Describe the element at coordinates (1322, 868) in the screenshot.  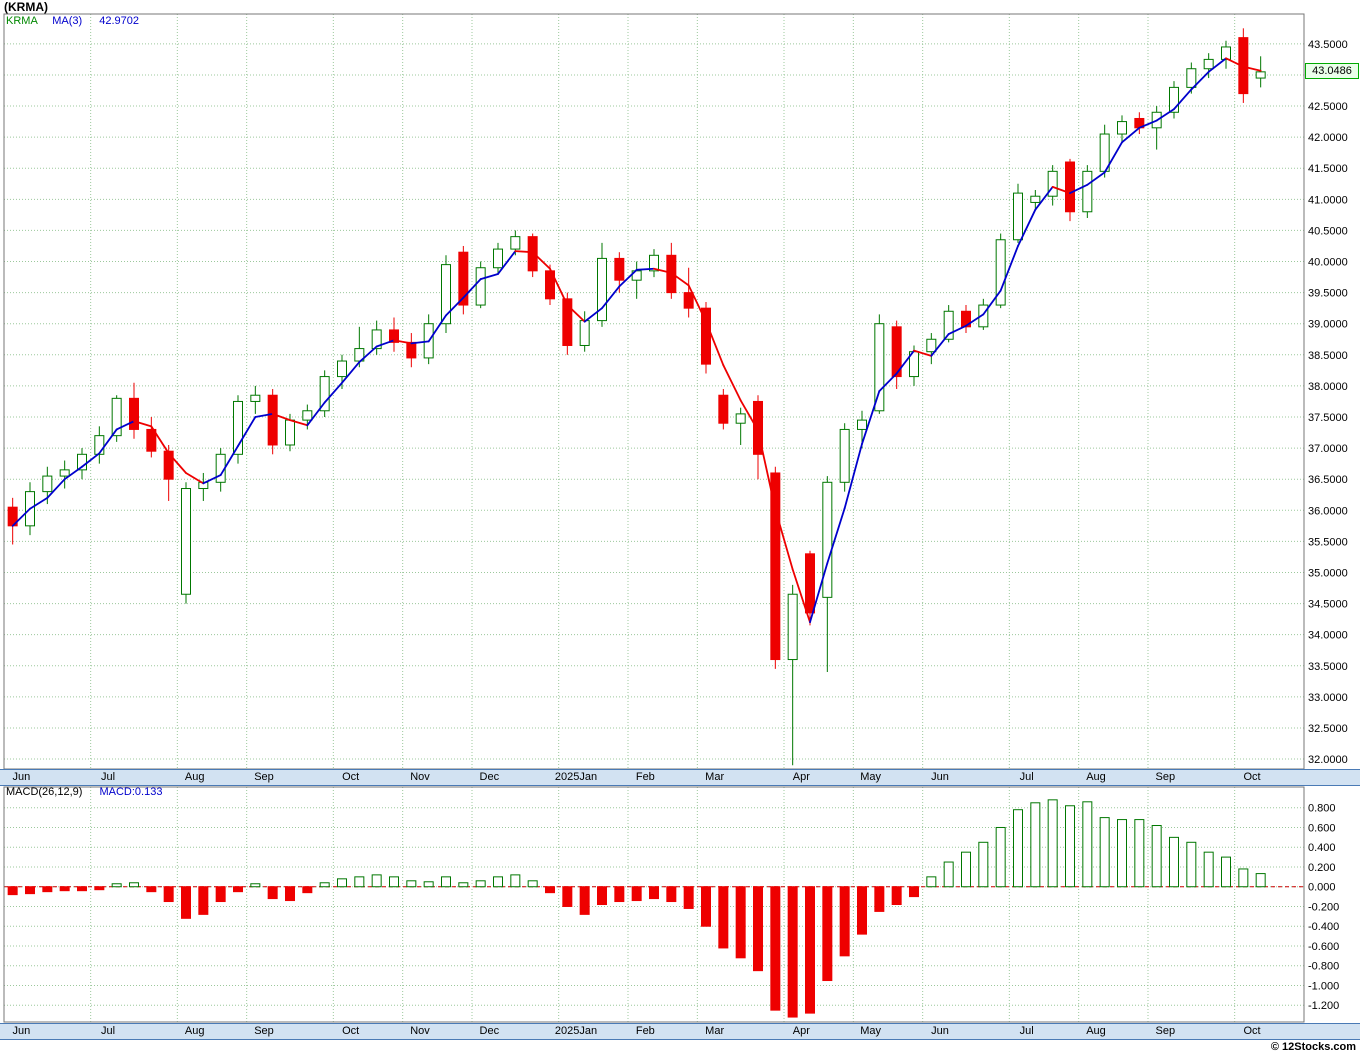
I see `svg-text: 0.200` at that location.